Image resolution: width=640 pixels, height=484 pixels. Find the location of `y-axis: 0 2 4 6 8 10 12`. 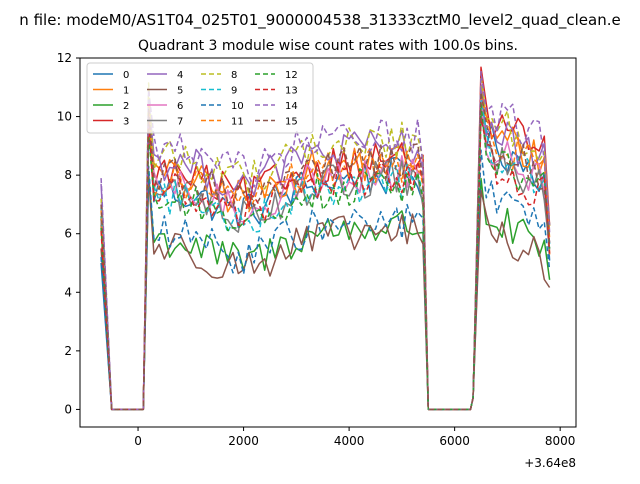

y-axis: 0 2 4 6 8 10 12 is located at coordinates (68, 233).